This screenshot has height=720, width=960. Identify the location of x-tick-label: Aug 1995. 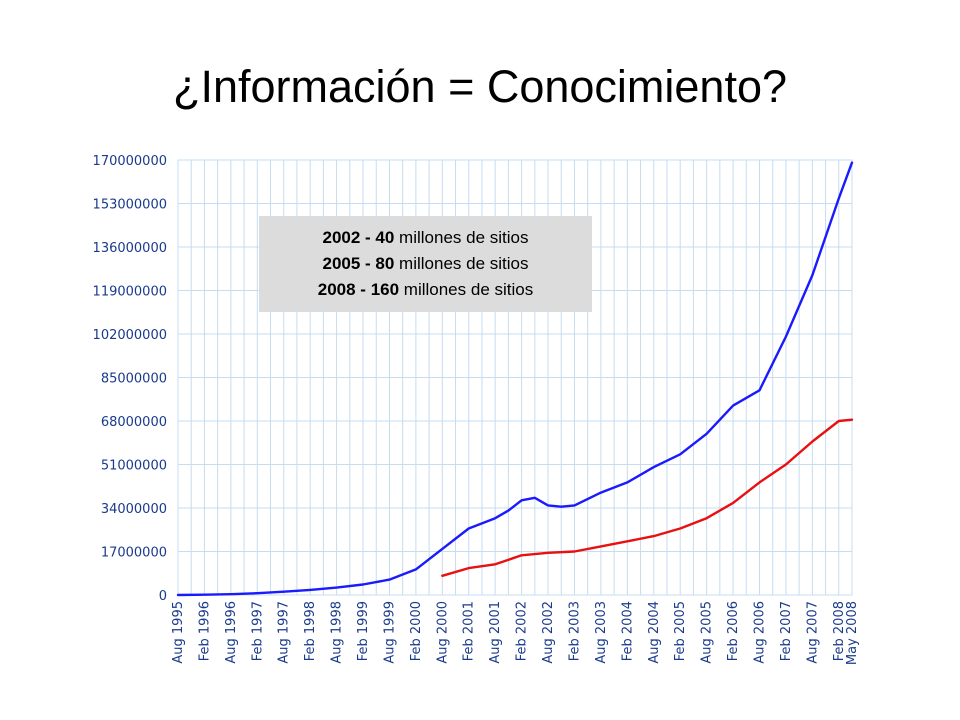
(178, 632).